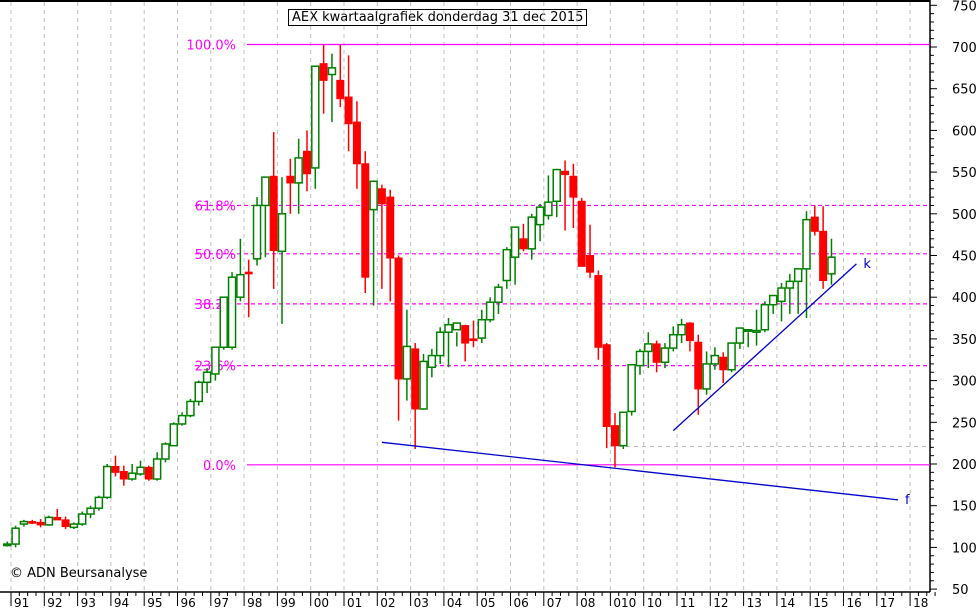 This screenshot has width=980, height=610. Describe the element at coordinates (687, 603) in the screenshot. I see `x-tick-label: 11` at that location.